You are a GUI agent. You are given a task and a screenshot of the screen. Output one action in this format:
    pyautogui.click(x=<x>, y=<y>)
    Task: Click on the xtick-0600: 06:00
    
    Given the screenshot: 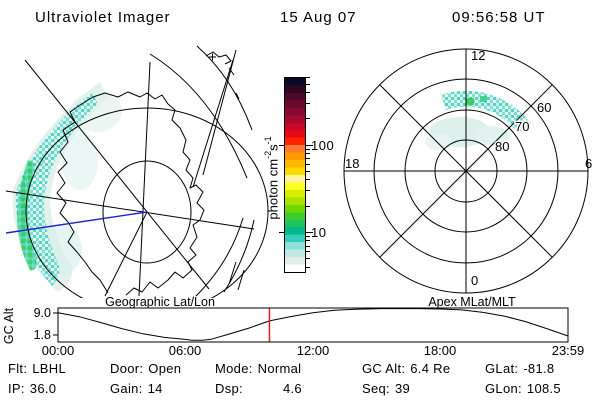 What is the action you would take?
    pyautogui.click(x=185, y=350)
    